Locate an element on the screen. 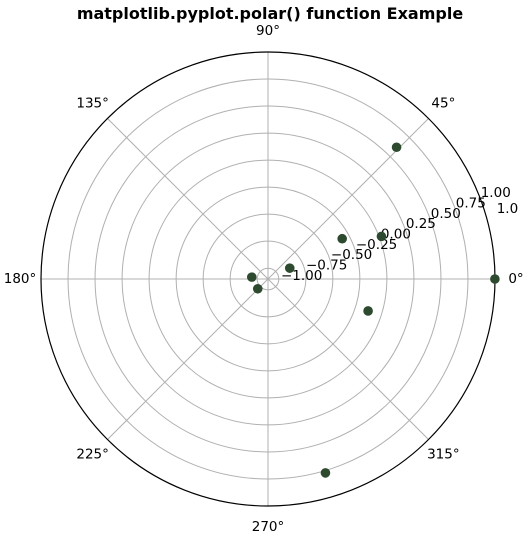  radius-tick-label: 0.50 is located at coordinates (446, 214).